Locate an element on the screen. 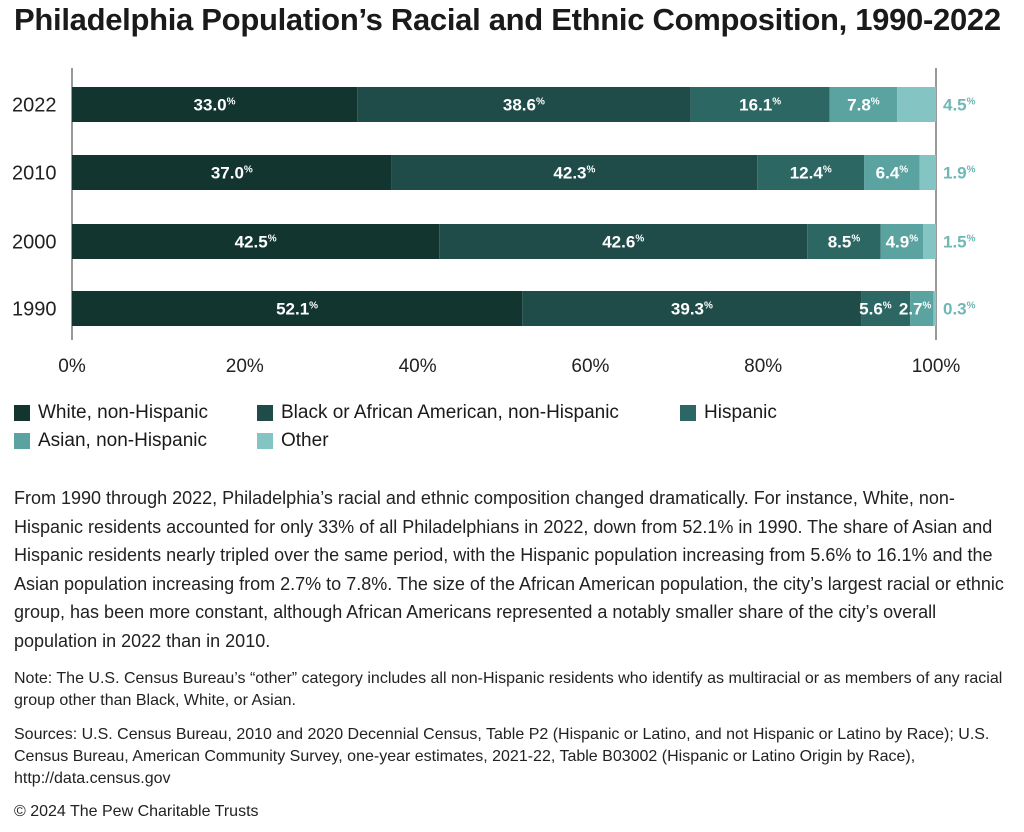  bar-asian-2010 is located at coordinates (892, 172).